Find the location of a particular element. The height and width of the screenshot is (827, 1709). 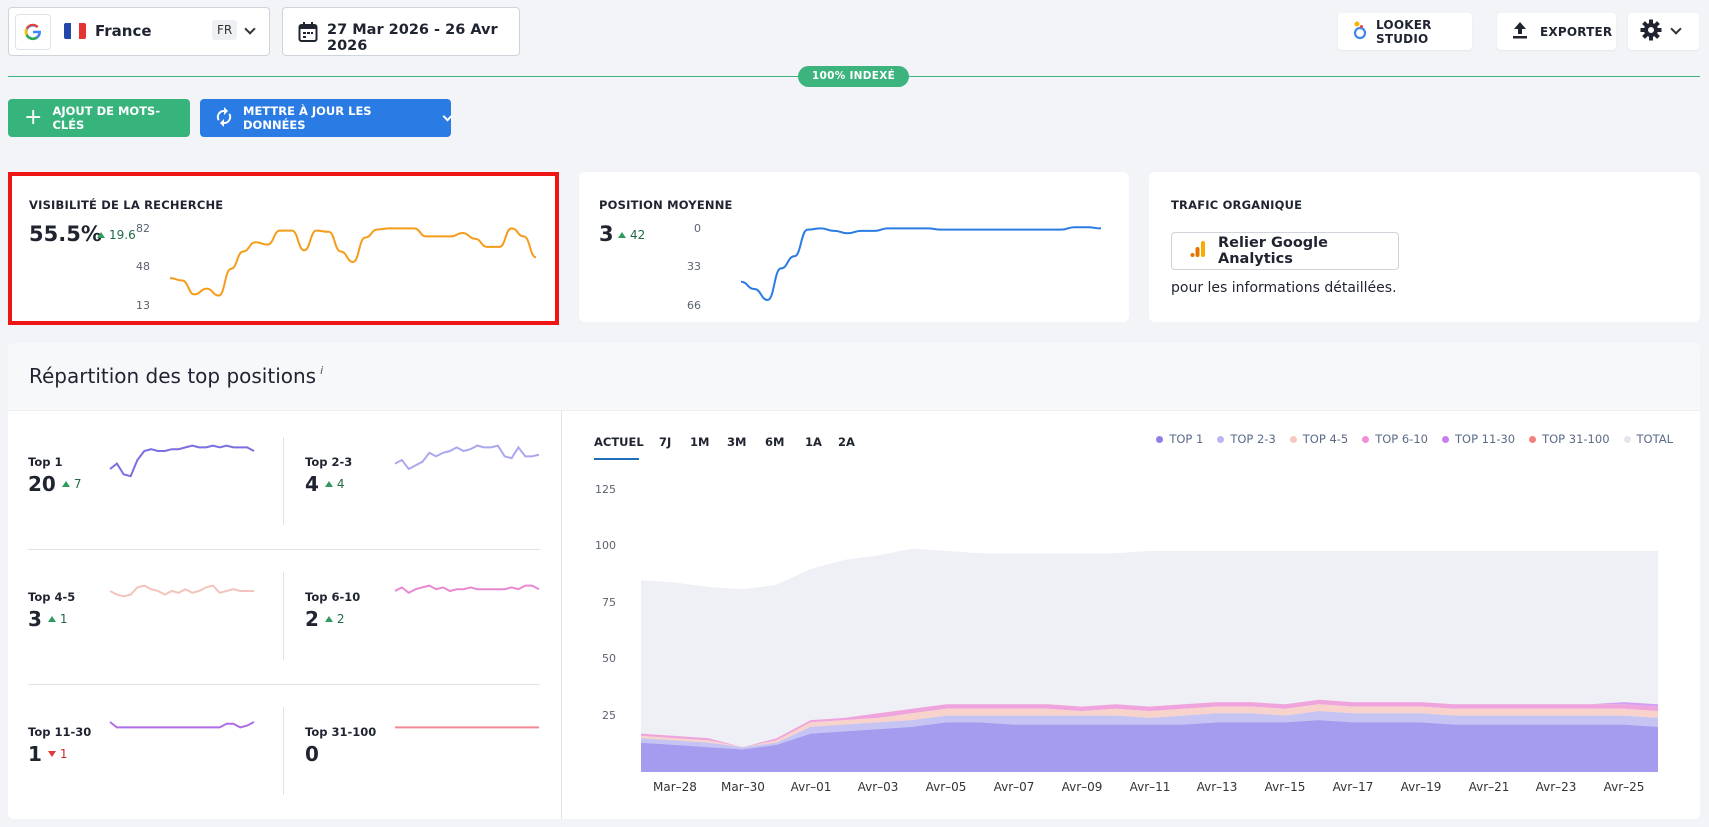

tab-7j: 7J is located at coordinates (665, 442).